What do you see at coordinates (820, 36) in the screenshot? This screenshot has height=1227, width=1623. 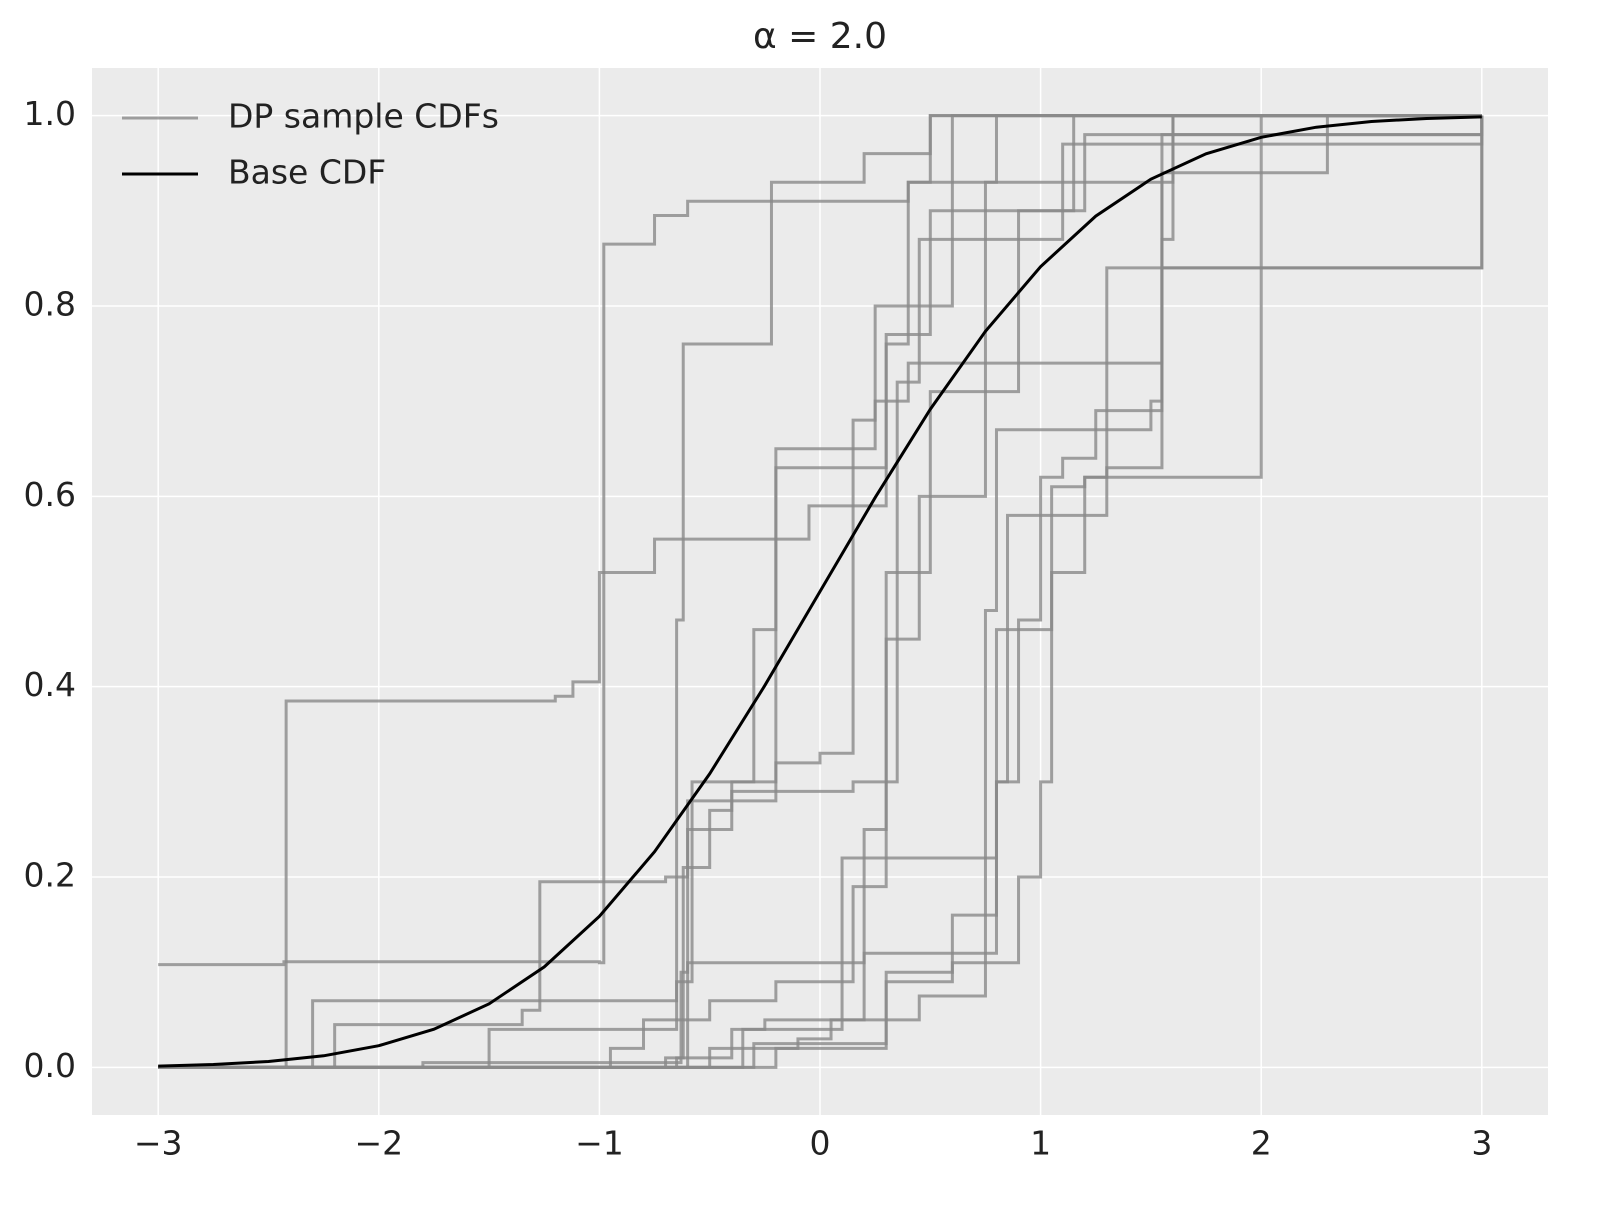 I see `chart-title: α = 2.0` at bounding box center [820, 36].